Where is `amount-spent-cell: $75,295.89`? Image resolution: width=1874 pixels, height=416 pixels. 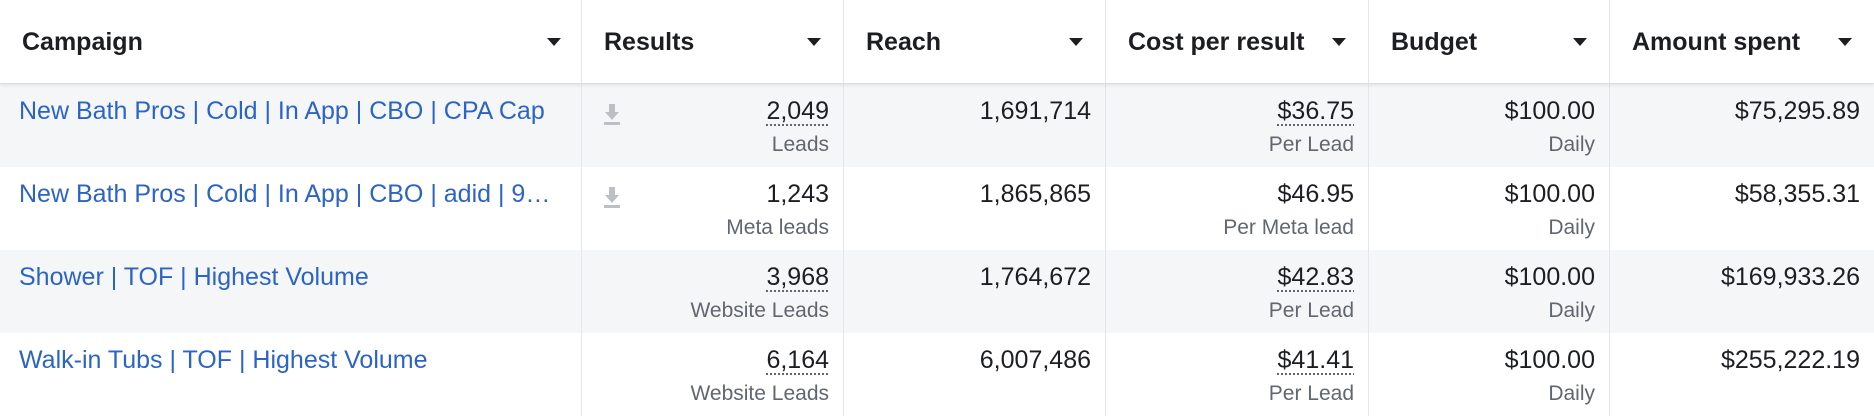 amount-spent-cell: $75,295.89 is located at coordinates (1742, 125).